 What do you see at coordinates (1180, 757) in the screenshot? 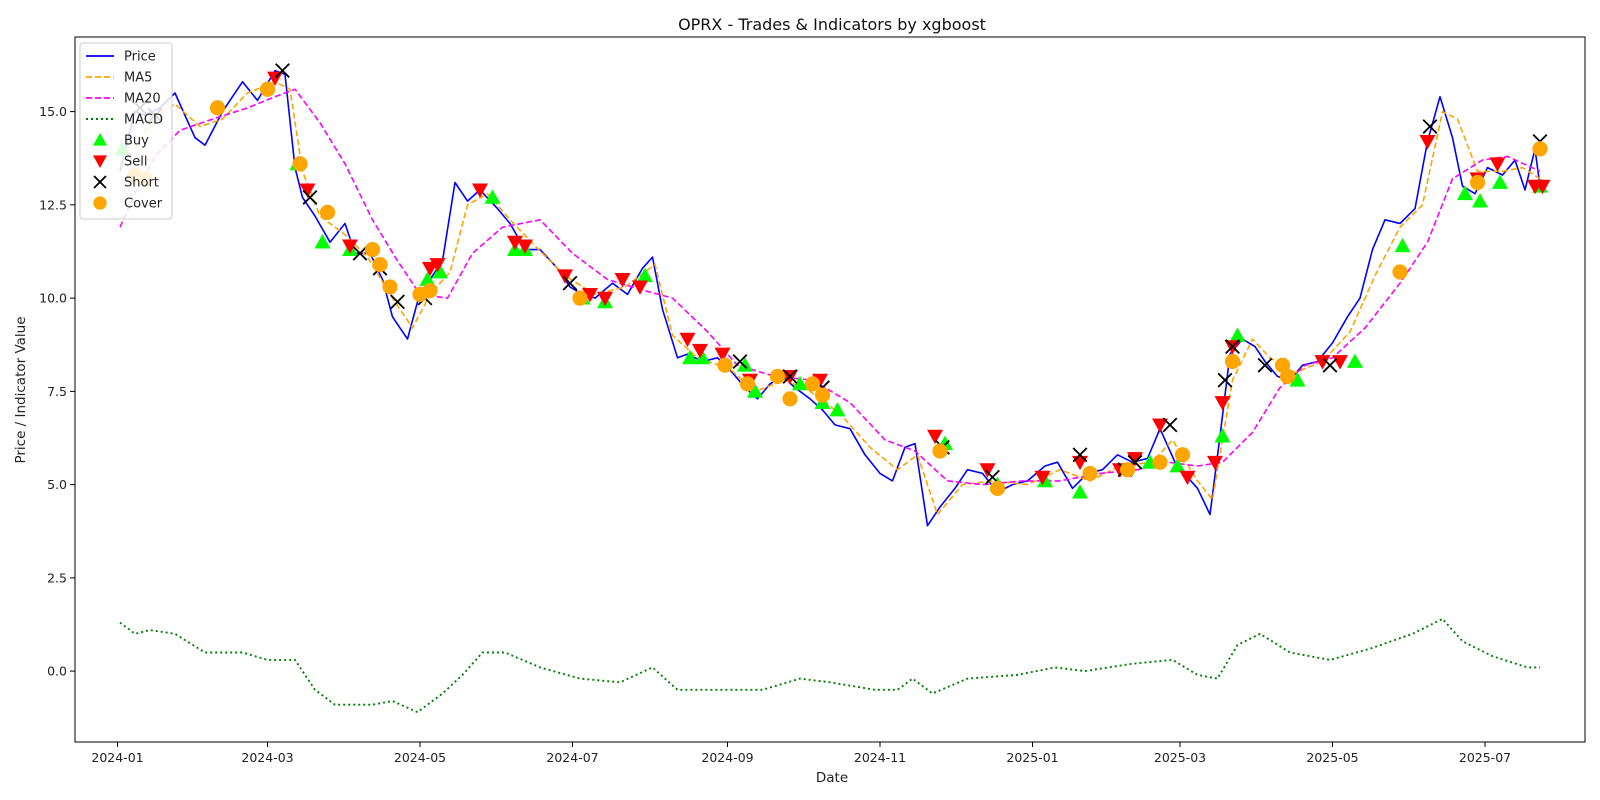
I see `x-tick-label: 2025-03` at bounding box center [1180, 757].